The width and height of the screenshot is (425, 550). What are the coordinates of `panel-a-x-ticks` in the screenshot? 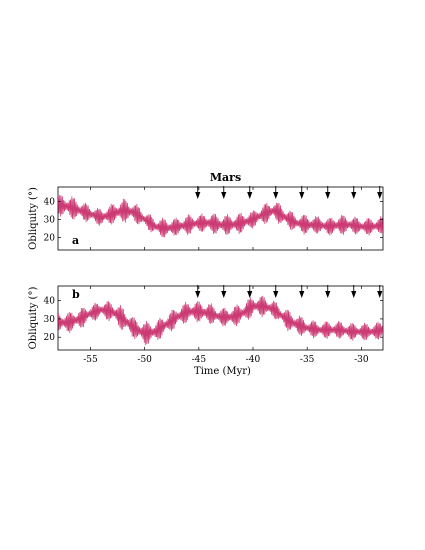 It's located at (226, 218).